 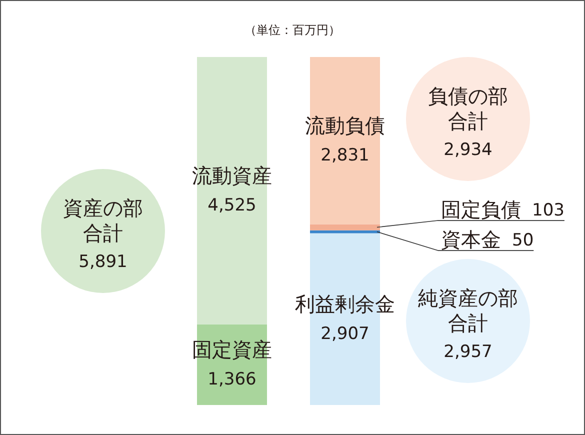 I want to click on series-label: 利益剰余金, so click(x=345, y=304).